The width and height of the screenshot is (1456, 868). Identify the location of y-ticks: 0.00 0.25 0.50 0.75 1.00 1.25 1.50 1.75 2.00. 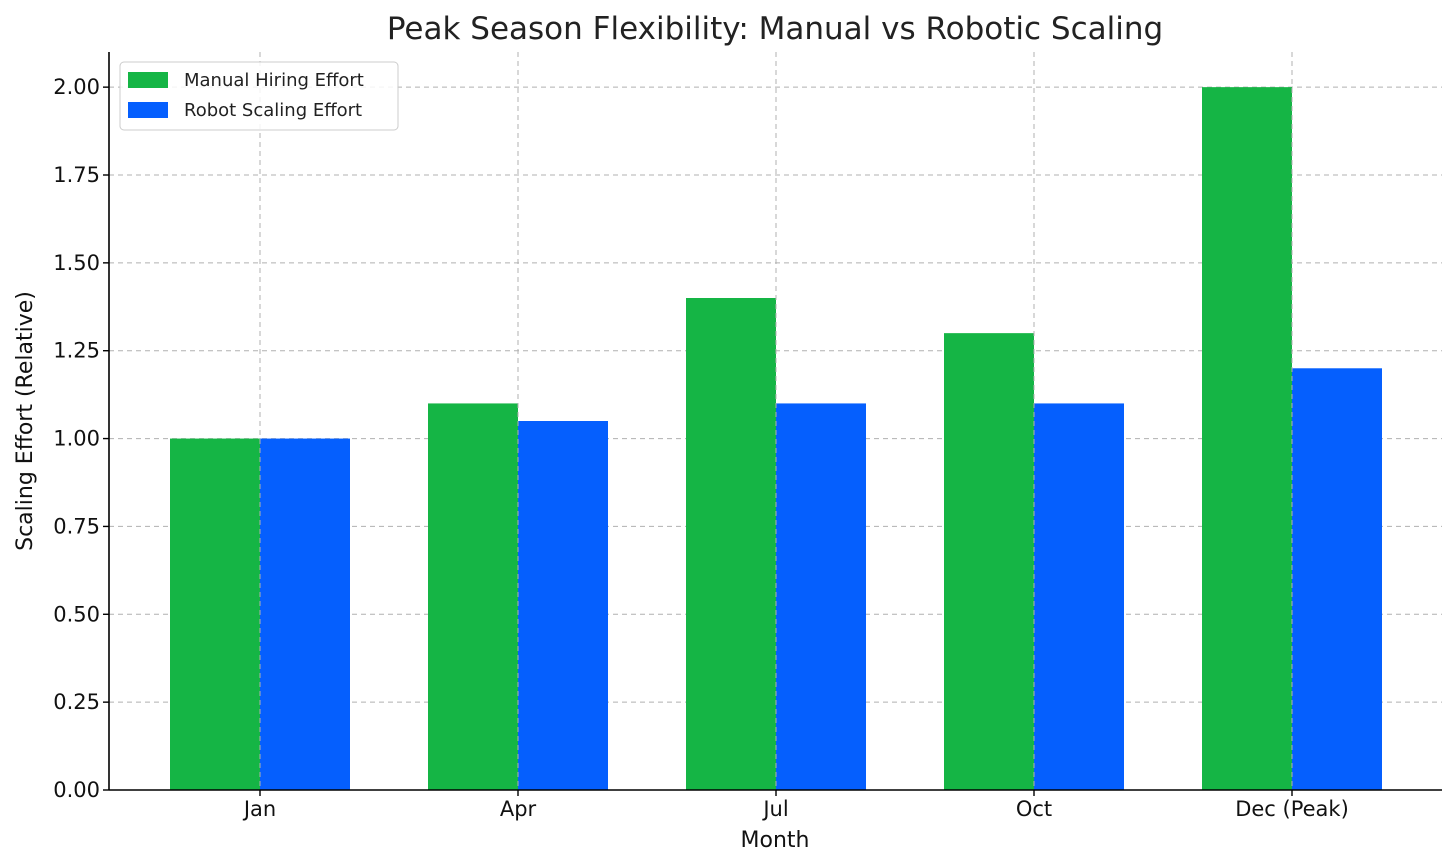
(81, 438).